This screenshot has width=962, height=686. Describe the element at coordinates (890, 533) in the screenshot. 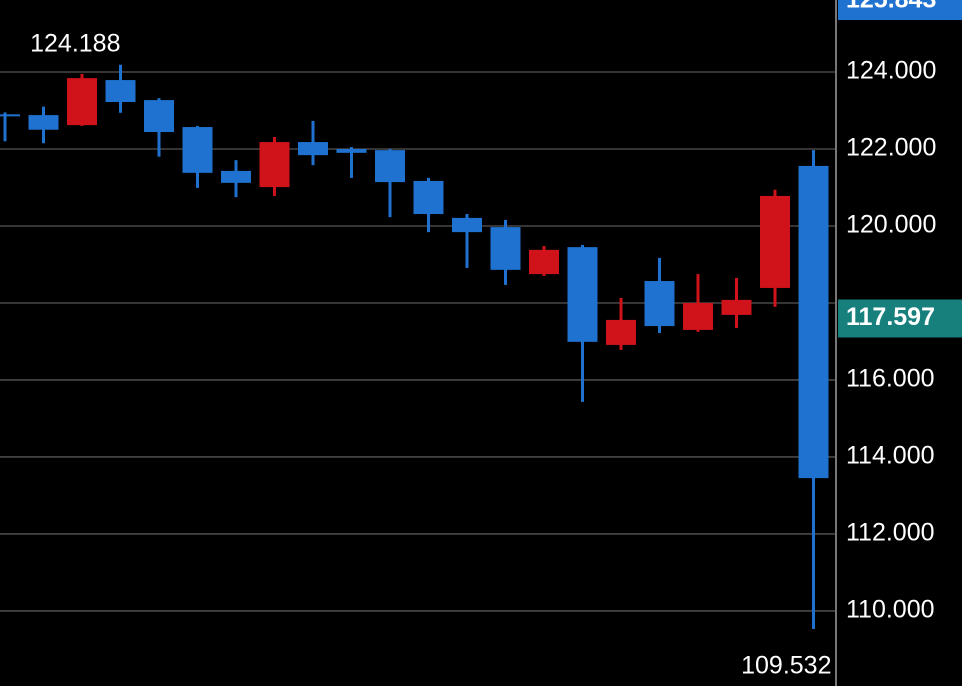

I see `y-tick-label: 112.000` at that location.